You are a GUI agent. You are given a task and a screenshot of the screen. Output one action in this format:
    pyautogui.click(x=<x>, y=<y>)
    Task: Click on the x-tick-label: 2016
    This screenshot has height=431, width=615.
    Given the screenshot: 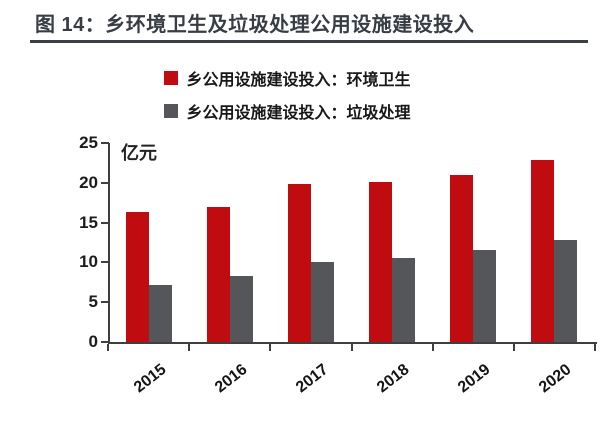 What is the action you would take?
    pyautogui.click(x=231, y=379)
    